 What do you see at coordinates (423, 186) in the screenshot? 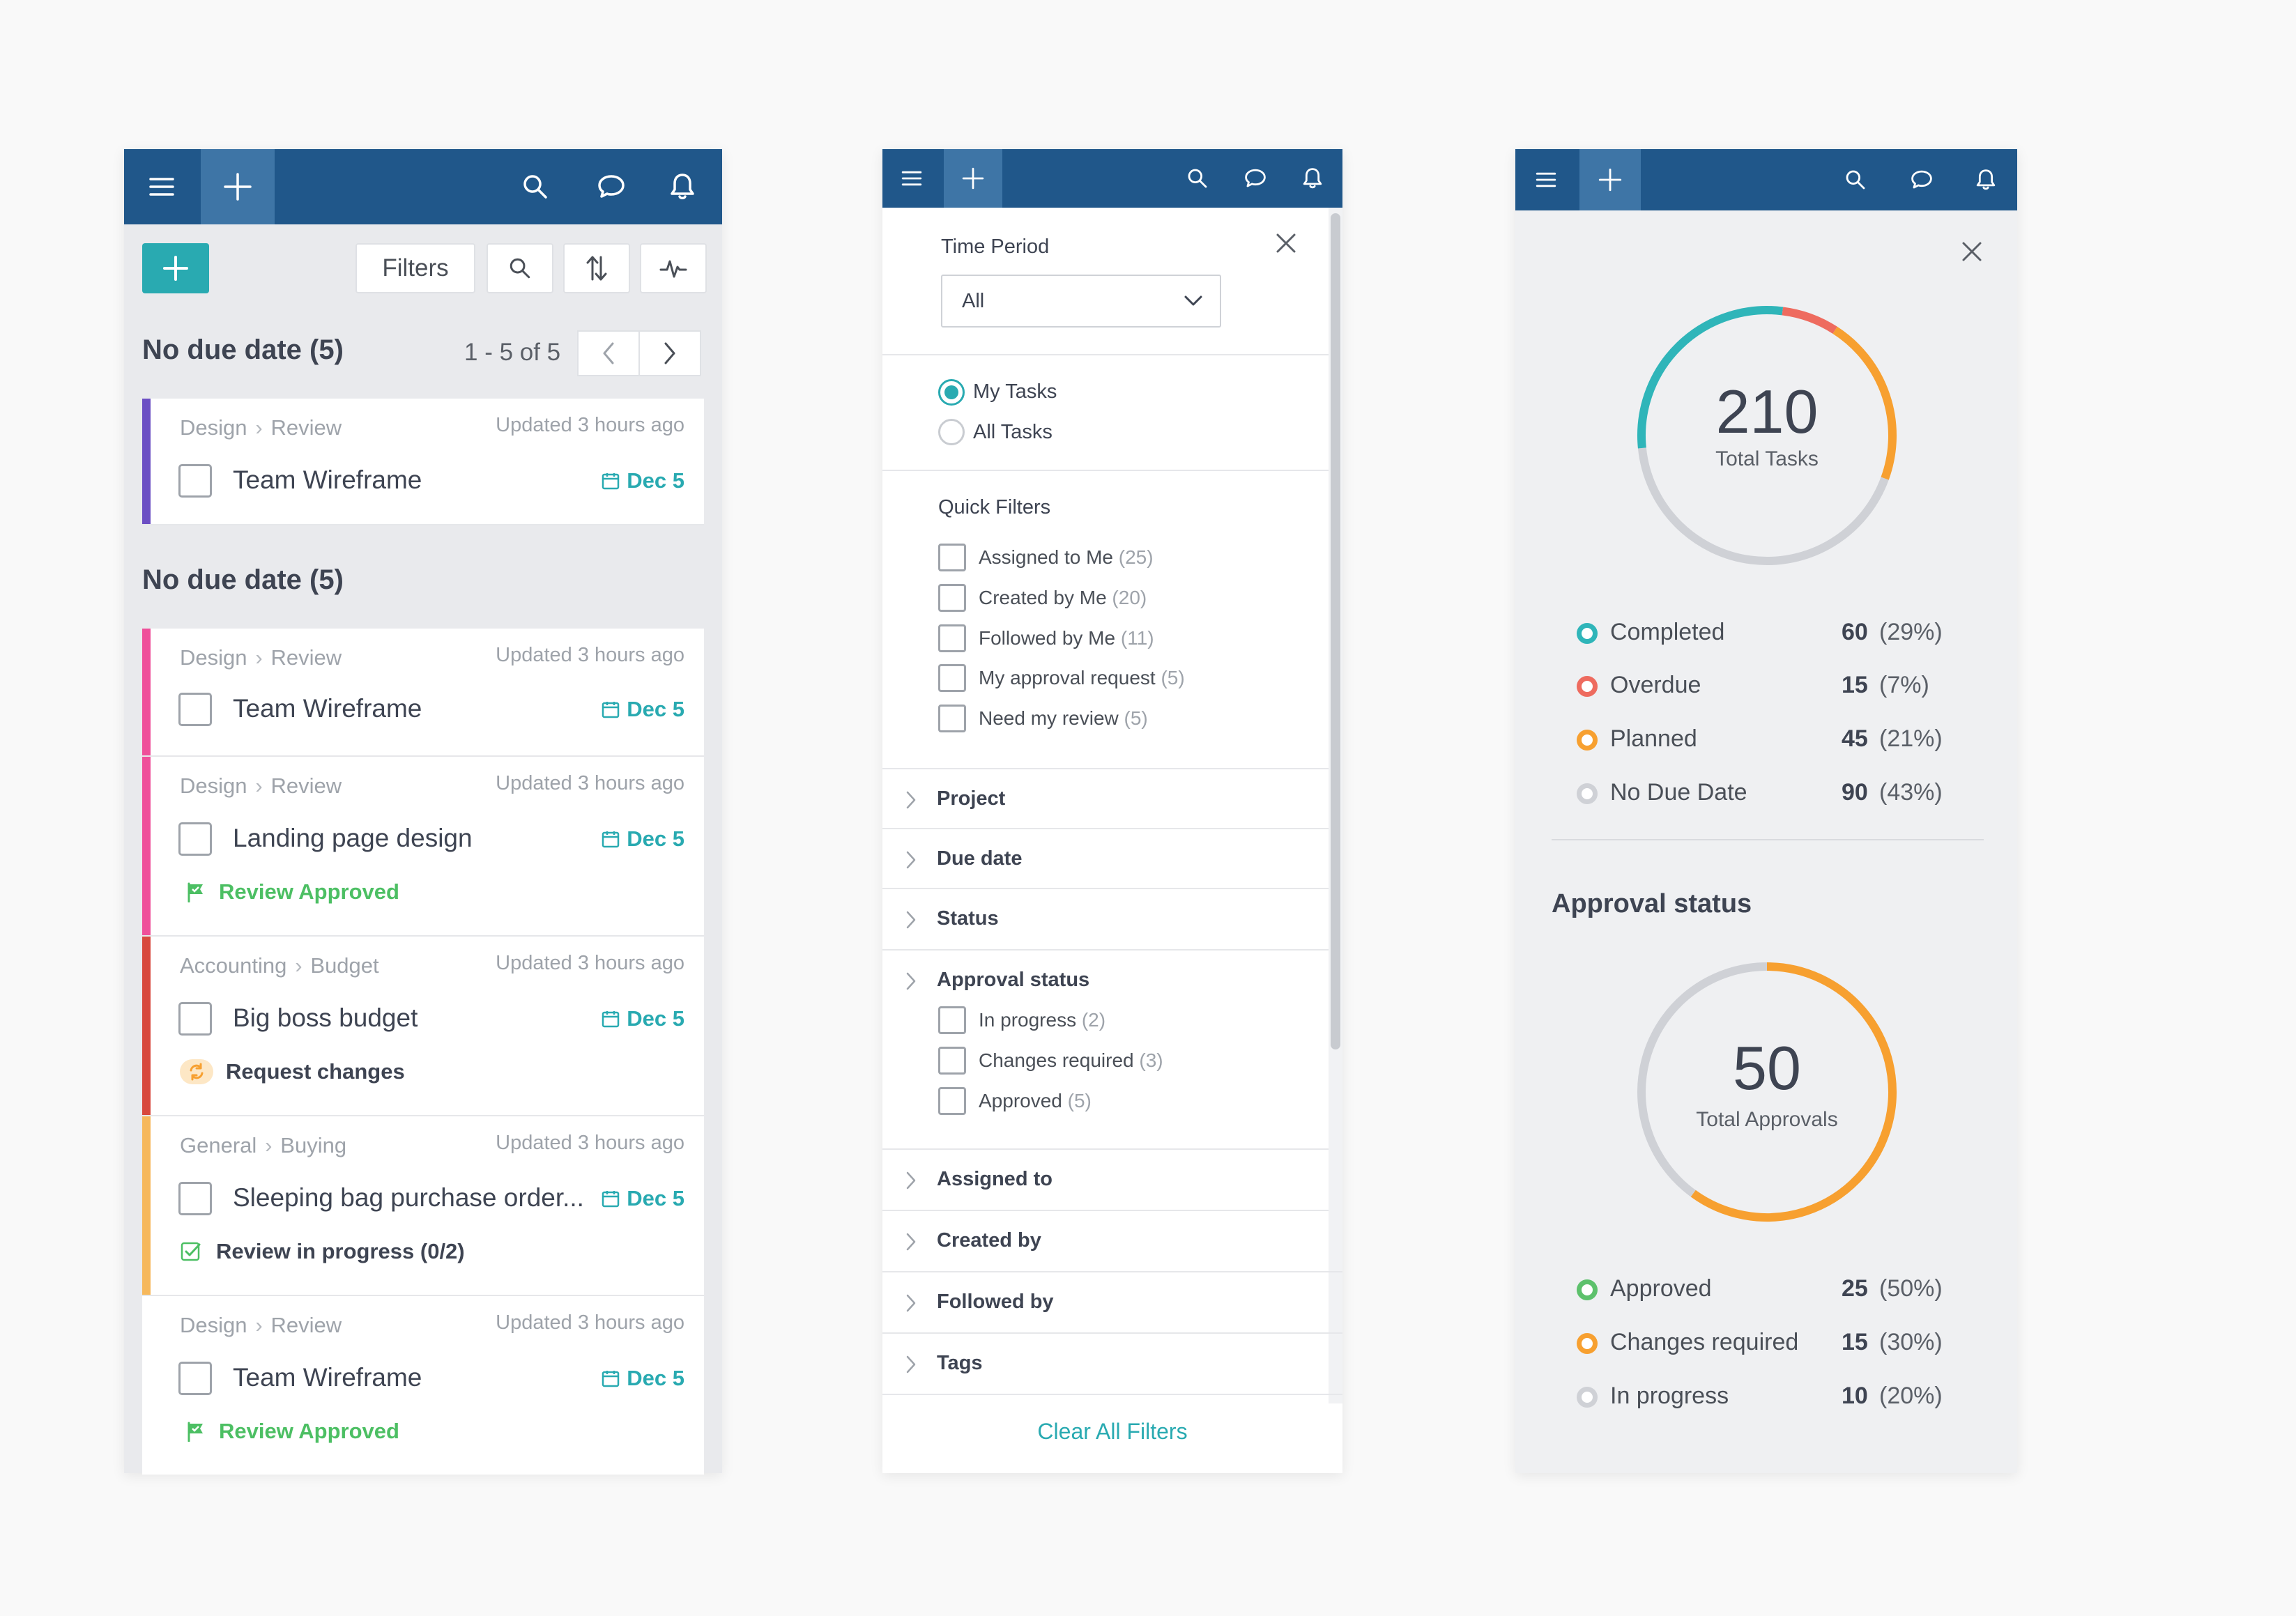
I see `top-bar` at bounding box center [423, 186].